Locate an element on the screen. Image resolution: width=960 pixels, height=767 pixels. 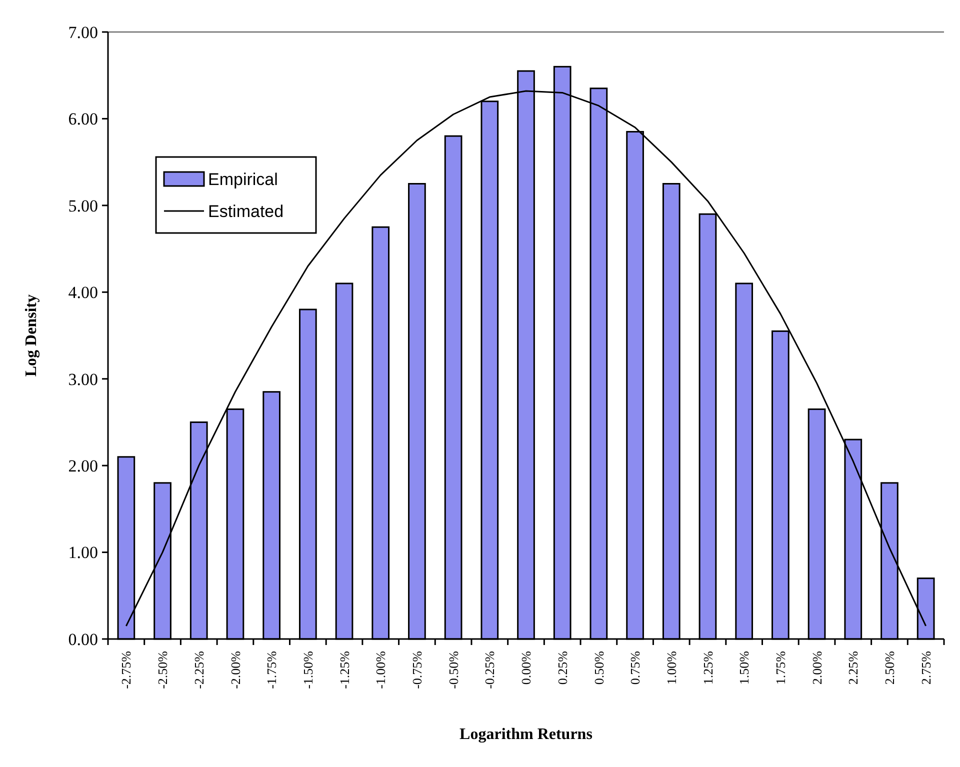
x-tick-label: 2.00% is located at coordinates (816, 667).